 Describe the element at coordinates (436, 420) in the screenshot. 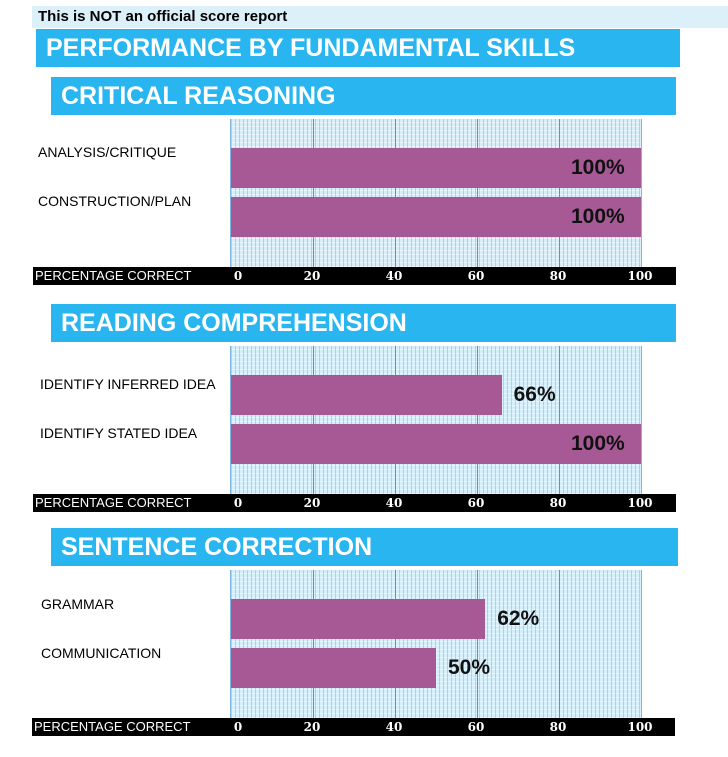

I see `plot-area-reading-comprehension: 66% 100%` at that location.